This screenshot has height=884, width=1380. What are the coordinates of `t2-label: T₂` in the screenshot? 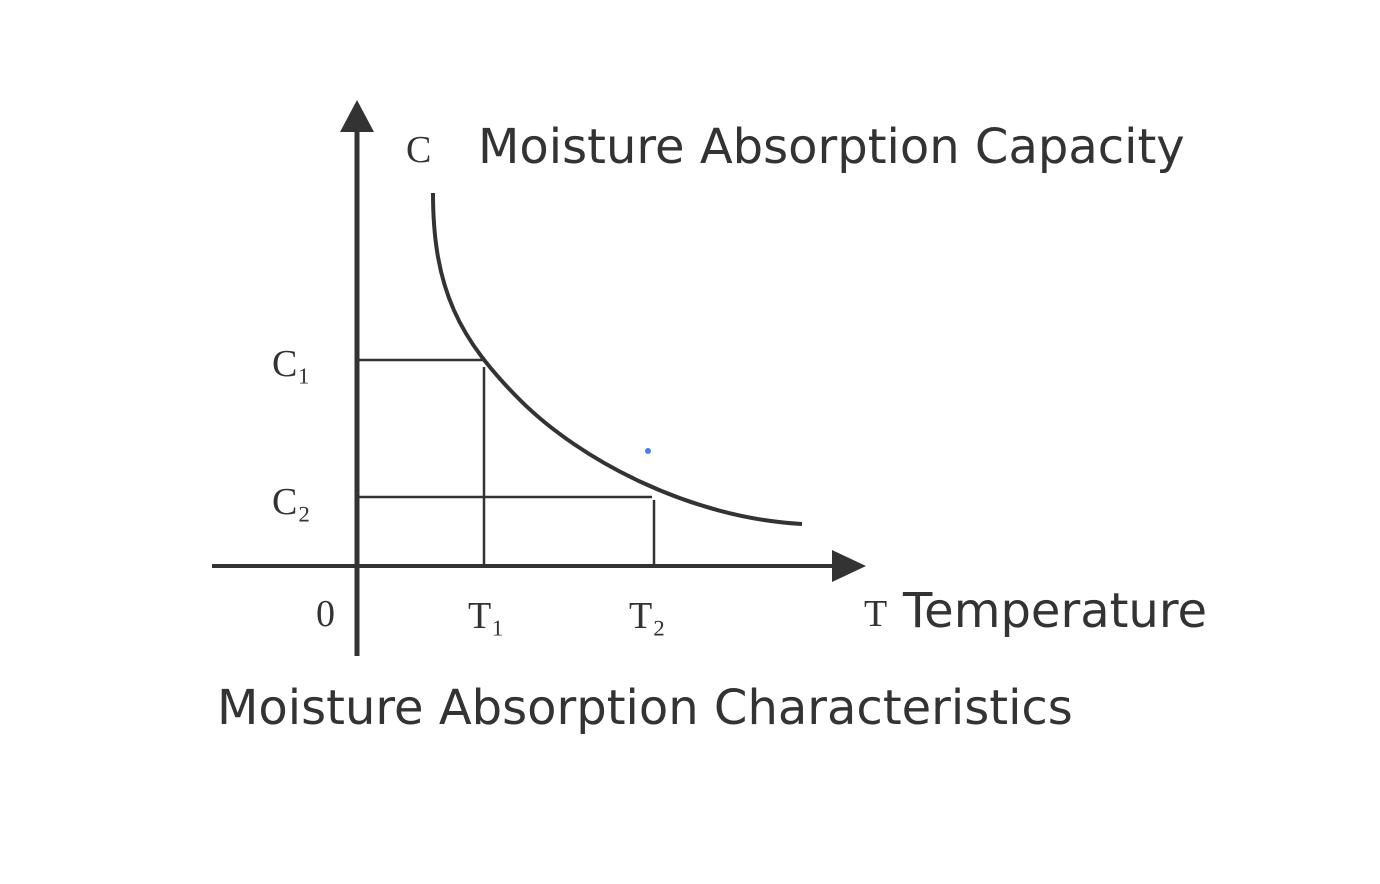 It's located at (647, 616).